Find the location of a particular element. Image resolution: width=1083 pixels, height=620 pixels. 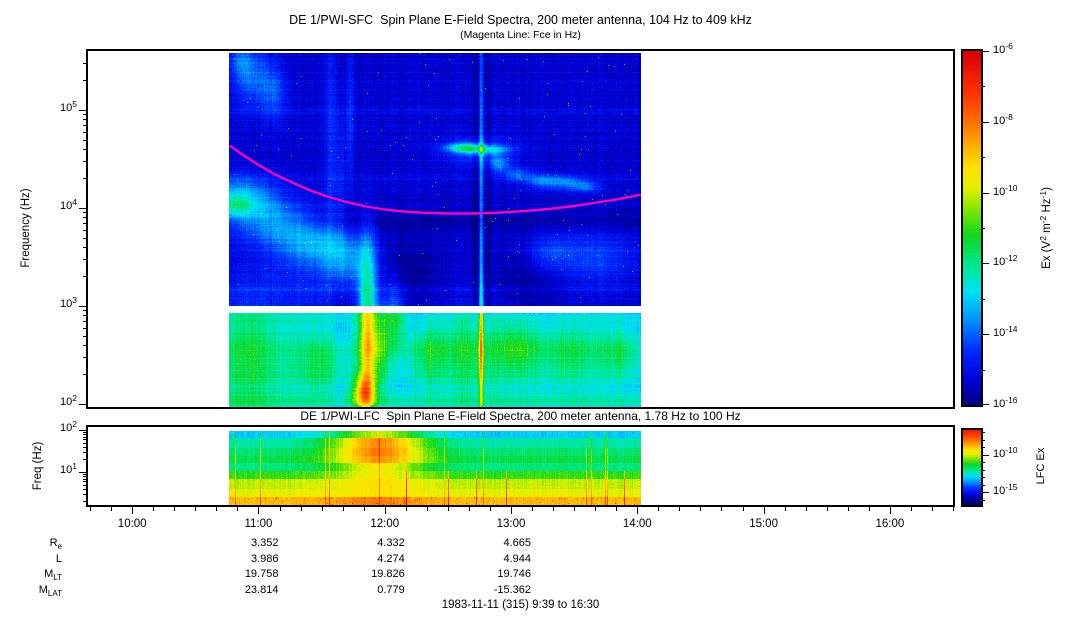

ephem-value: 23.814 is located at coordinates (261, 589).